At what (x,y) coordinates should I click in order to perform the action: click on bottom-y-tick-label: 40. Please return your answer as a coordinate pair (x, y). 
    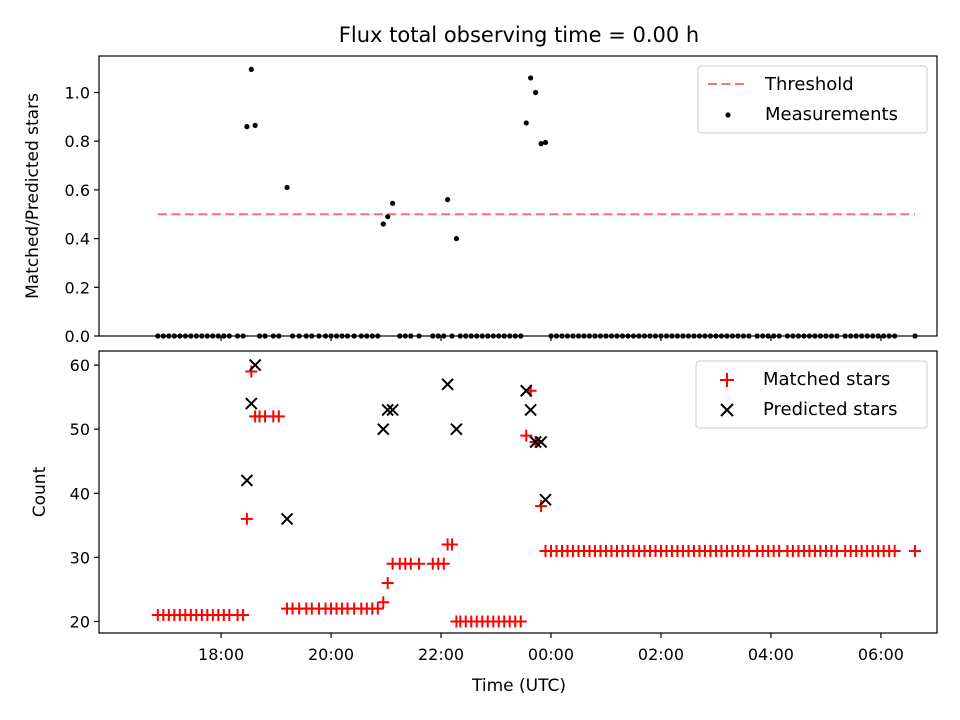
    Looking at the image, I should click on (80, 493).